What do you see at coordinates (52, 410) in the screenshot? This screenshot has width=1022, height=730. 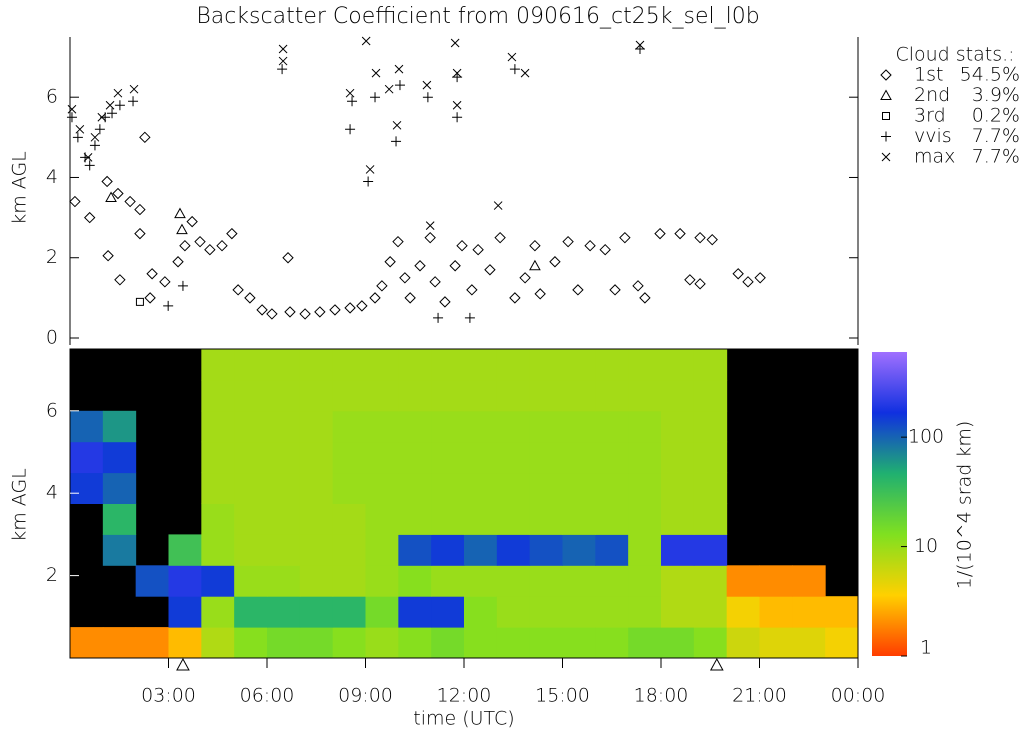 I see `y-tick-label: 6` at bounding box center [52, 410].